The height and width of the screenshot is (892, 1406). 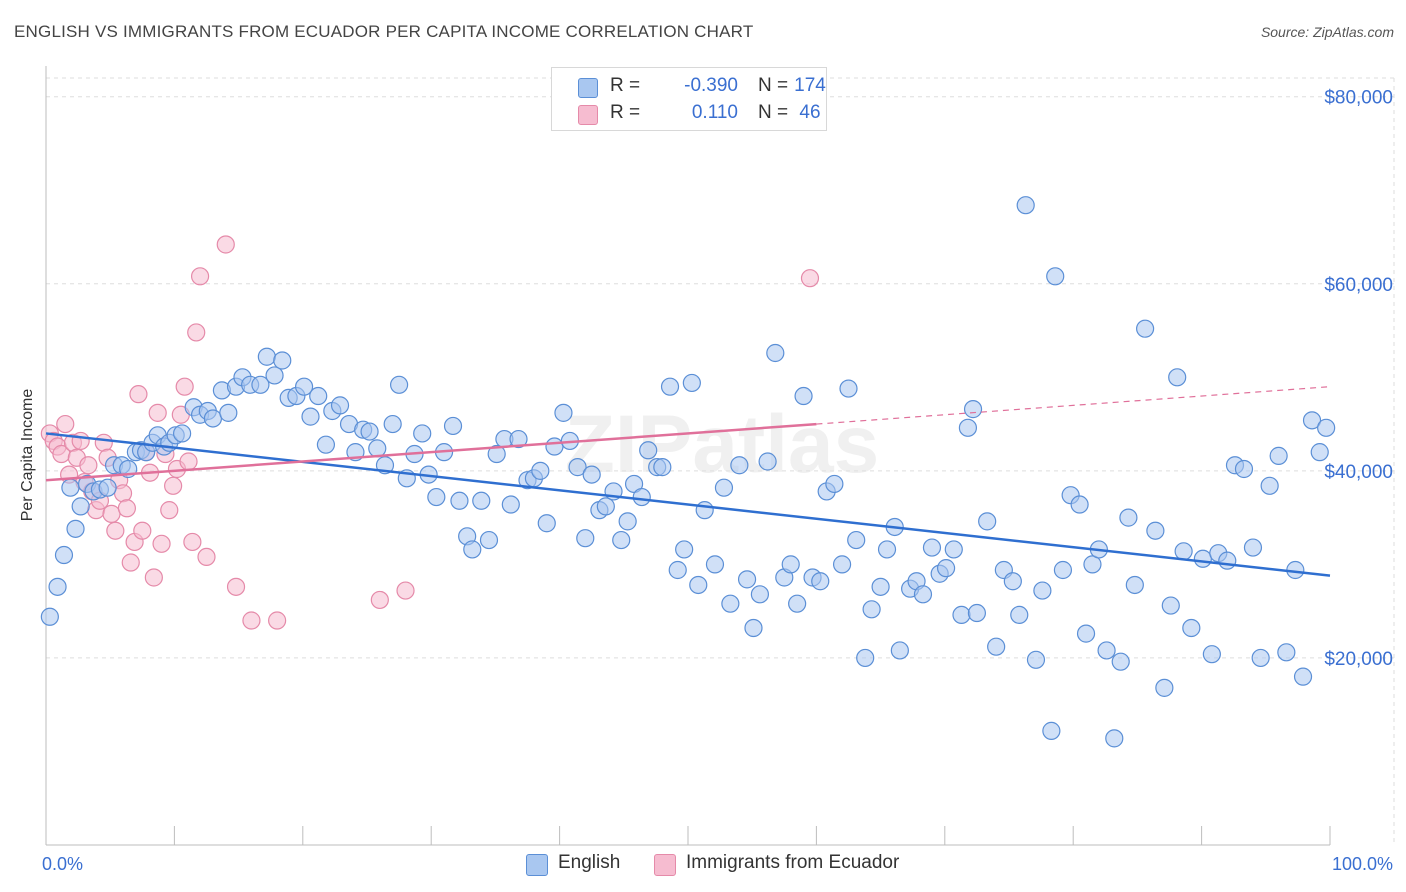 What do you see at coordinates (793, 862) in the screenshot?
I see `ecuador-legend-label: Immigrants from Ecuador` at bounding box center [793, 862].